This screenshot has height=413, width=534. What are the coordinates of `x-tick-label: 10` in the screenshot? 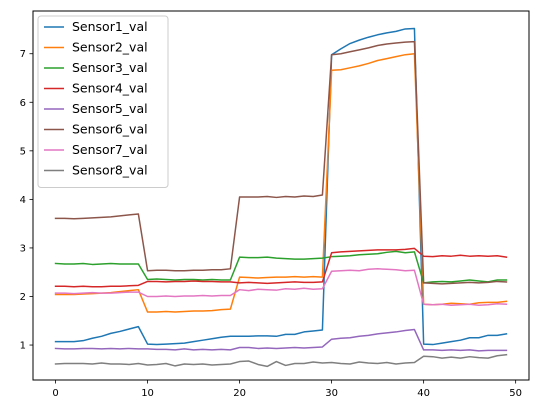 It's located at (147, 393).